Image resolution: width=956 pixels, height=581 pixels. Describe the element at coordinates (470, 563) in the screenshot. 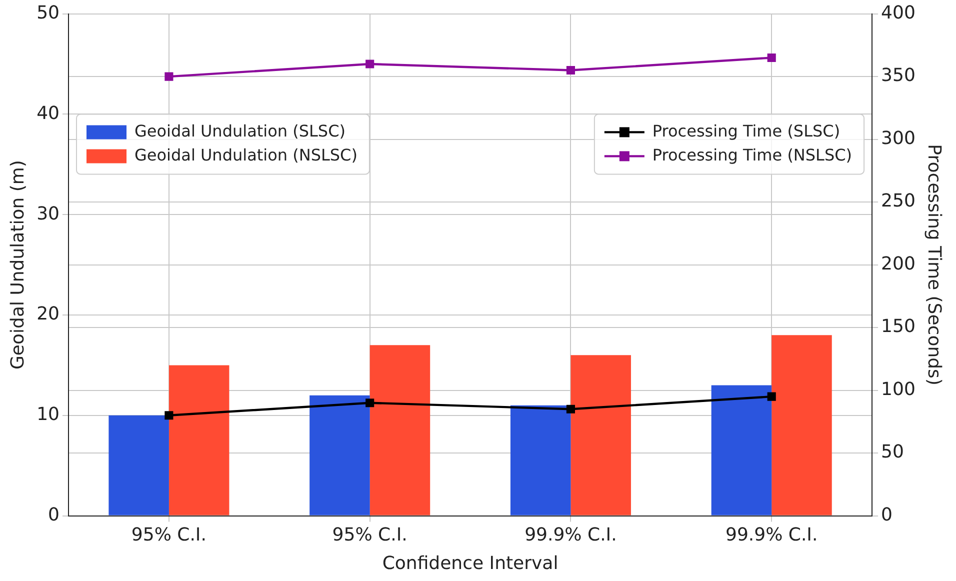

I see `x-axis-title: Confidence Interval` at that location.